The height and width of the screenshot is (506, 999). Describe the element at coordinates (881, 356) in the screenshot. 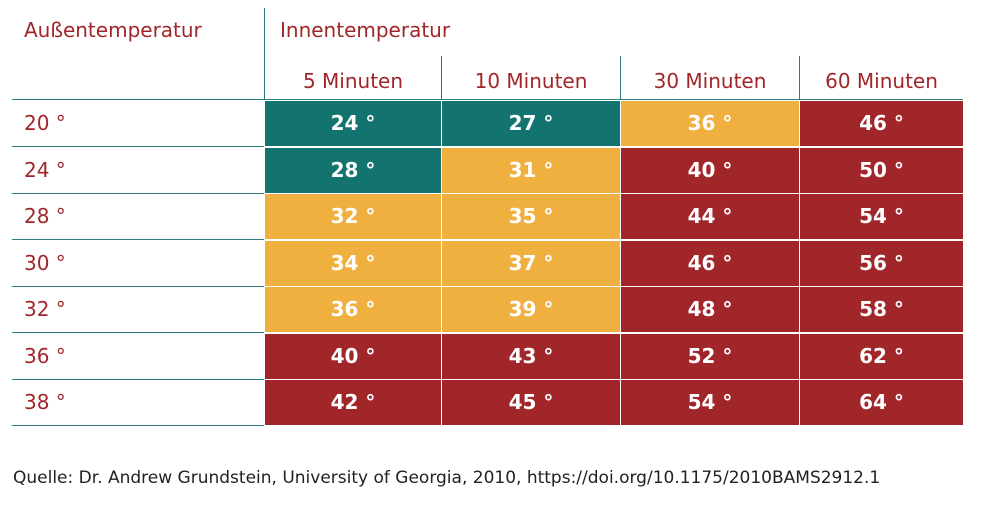

I see `table-cell: 62 °` at that location.